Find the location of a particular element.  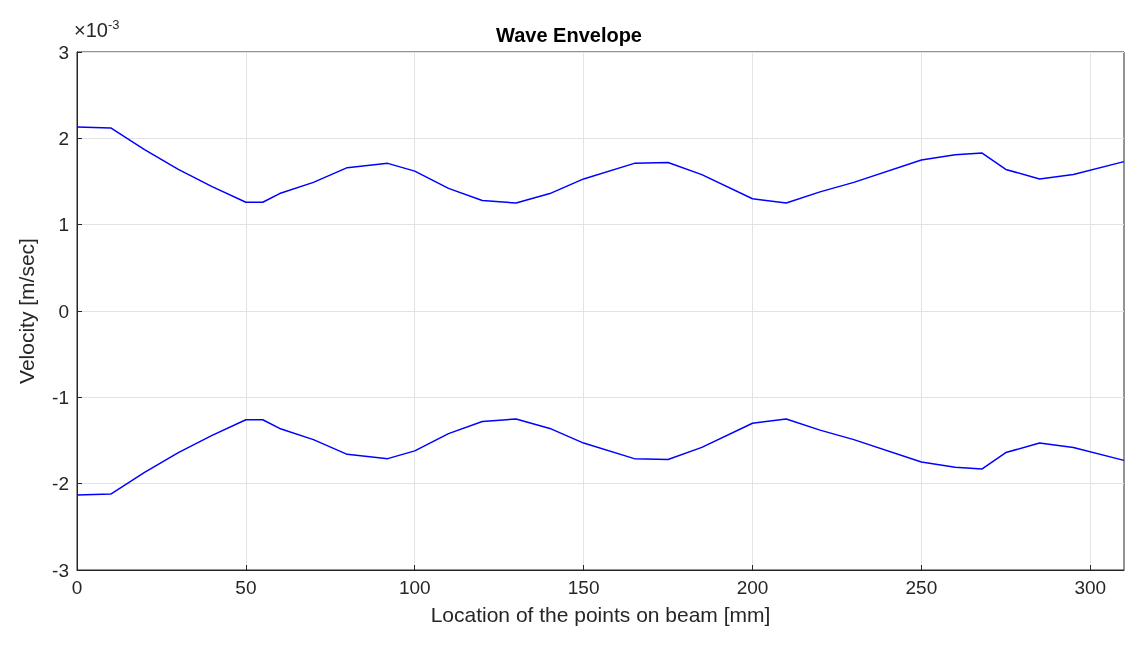

y-tick-label: 0 is located at coordinates (63, 311).